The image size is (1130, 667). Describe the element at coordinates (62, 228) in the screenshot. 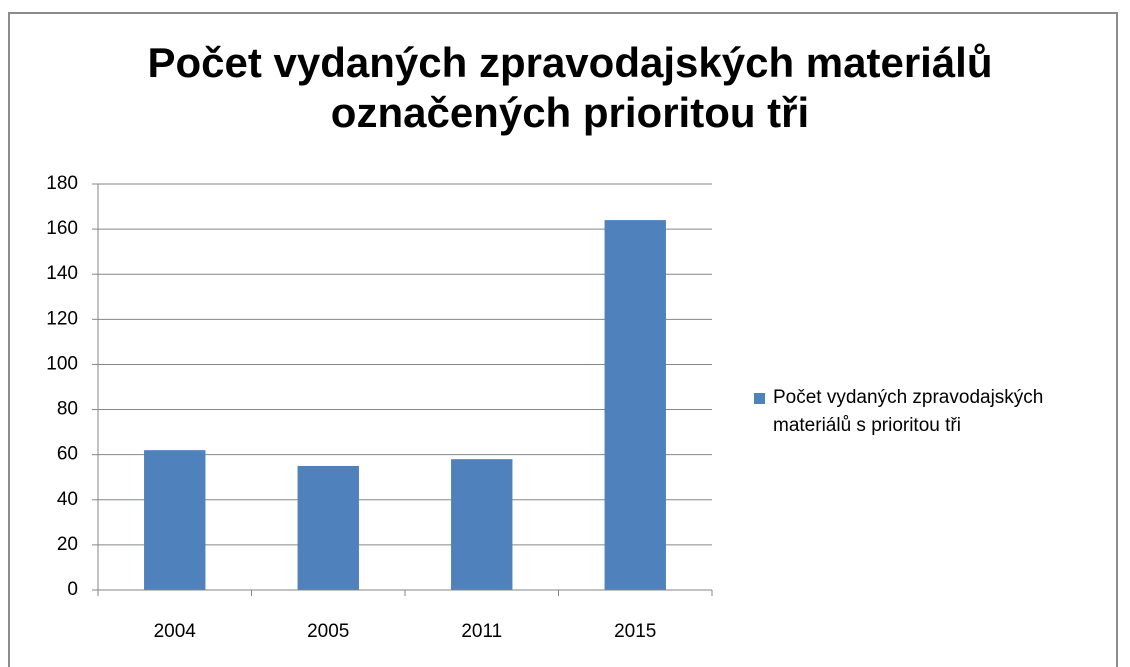

I see `y-tick-label: 160` at that location.